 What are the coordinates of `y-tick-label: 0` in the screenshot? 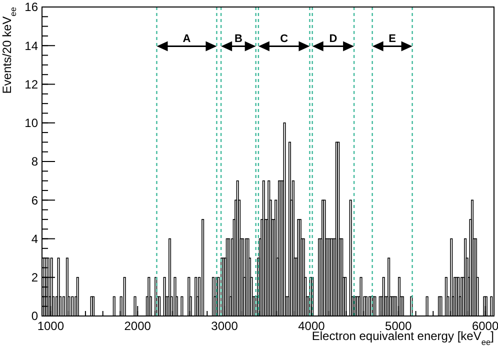 It's located at (34, 316).